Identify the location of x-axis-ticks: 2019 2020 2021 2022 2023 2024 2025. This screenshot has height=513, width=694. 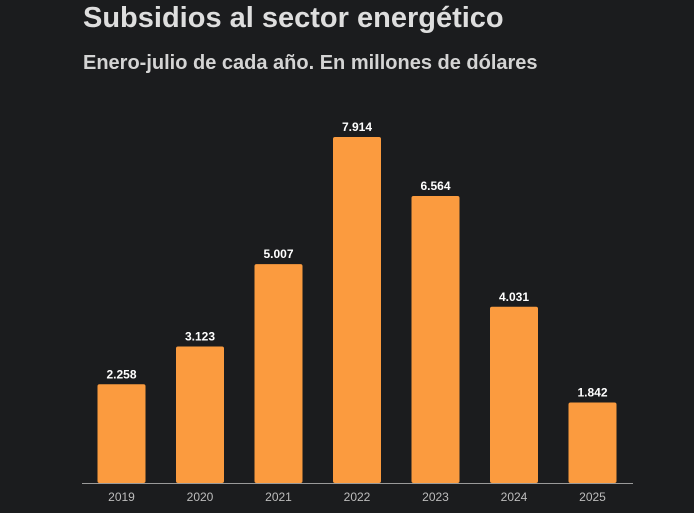
(357, 497).